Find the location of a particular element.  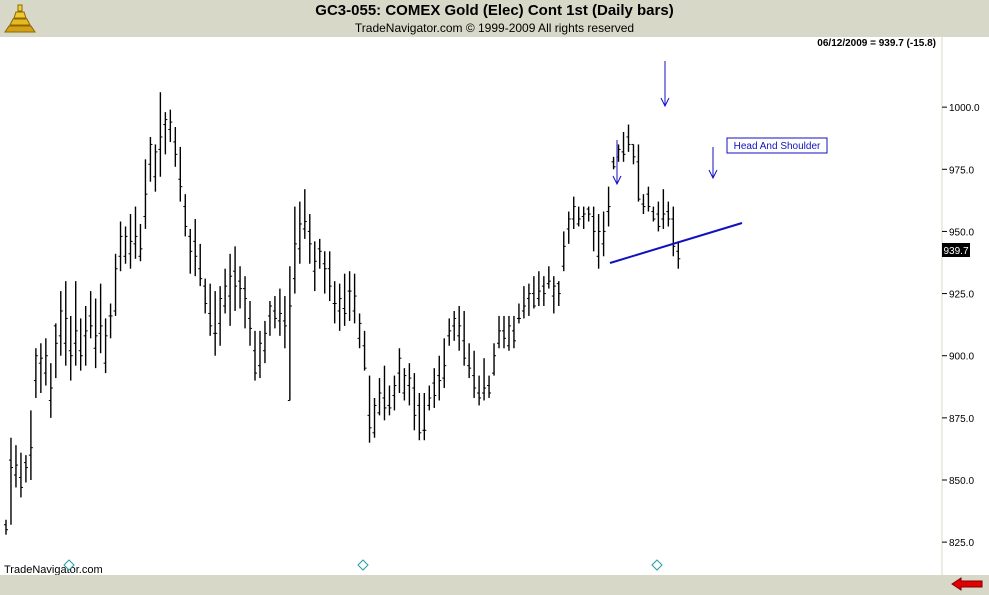

head-arrow-center is located at coordinates (665, 84).